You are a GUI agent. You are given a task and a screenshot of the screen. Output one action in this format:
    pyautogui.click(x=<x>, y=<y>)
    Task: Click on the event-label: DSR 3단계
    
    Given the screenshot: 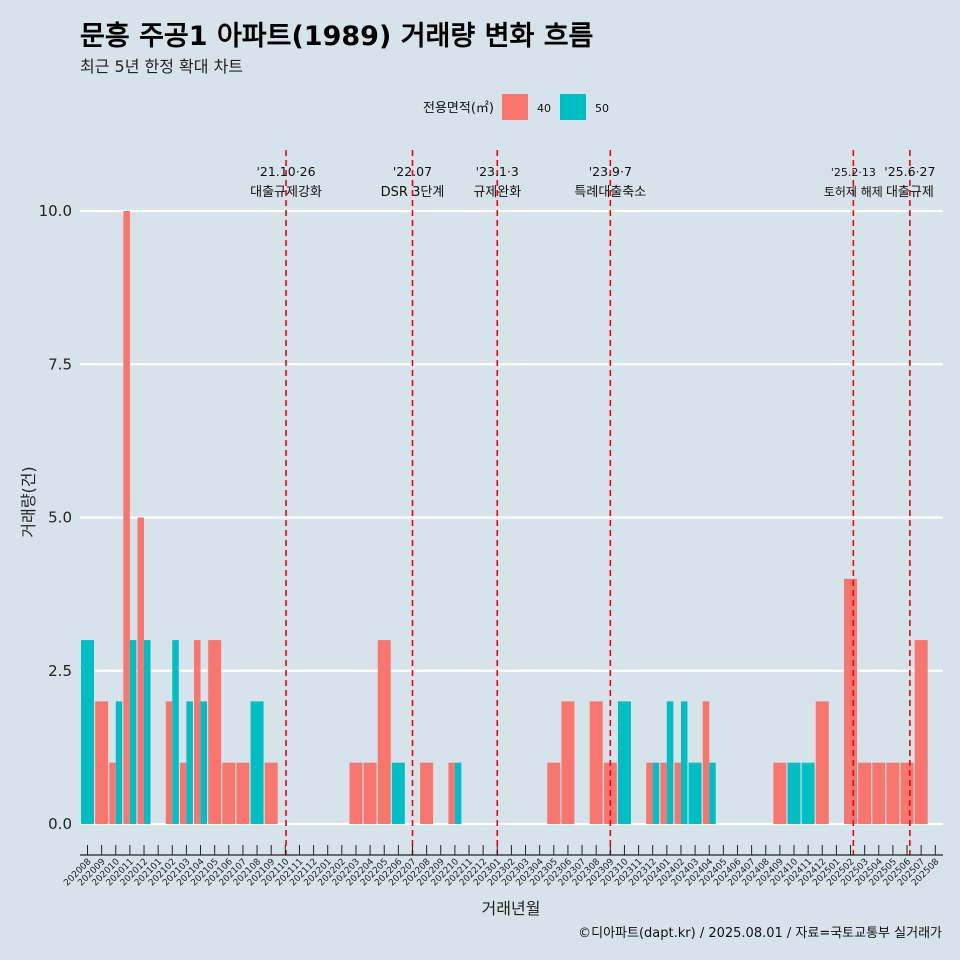 What is the action you would take?
    pyautogui.click(x=413, y=192)
    